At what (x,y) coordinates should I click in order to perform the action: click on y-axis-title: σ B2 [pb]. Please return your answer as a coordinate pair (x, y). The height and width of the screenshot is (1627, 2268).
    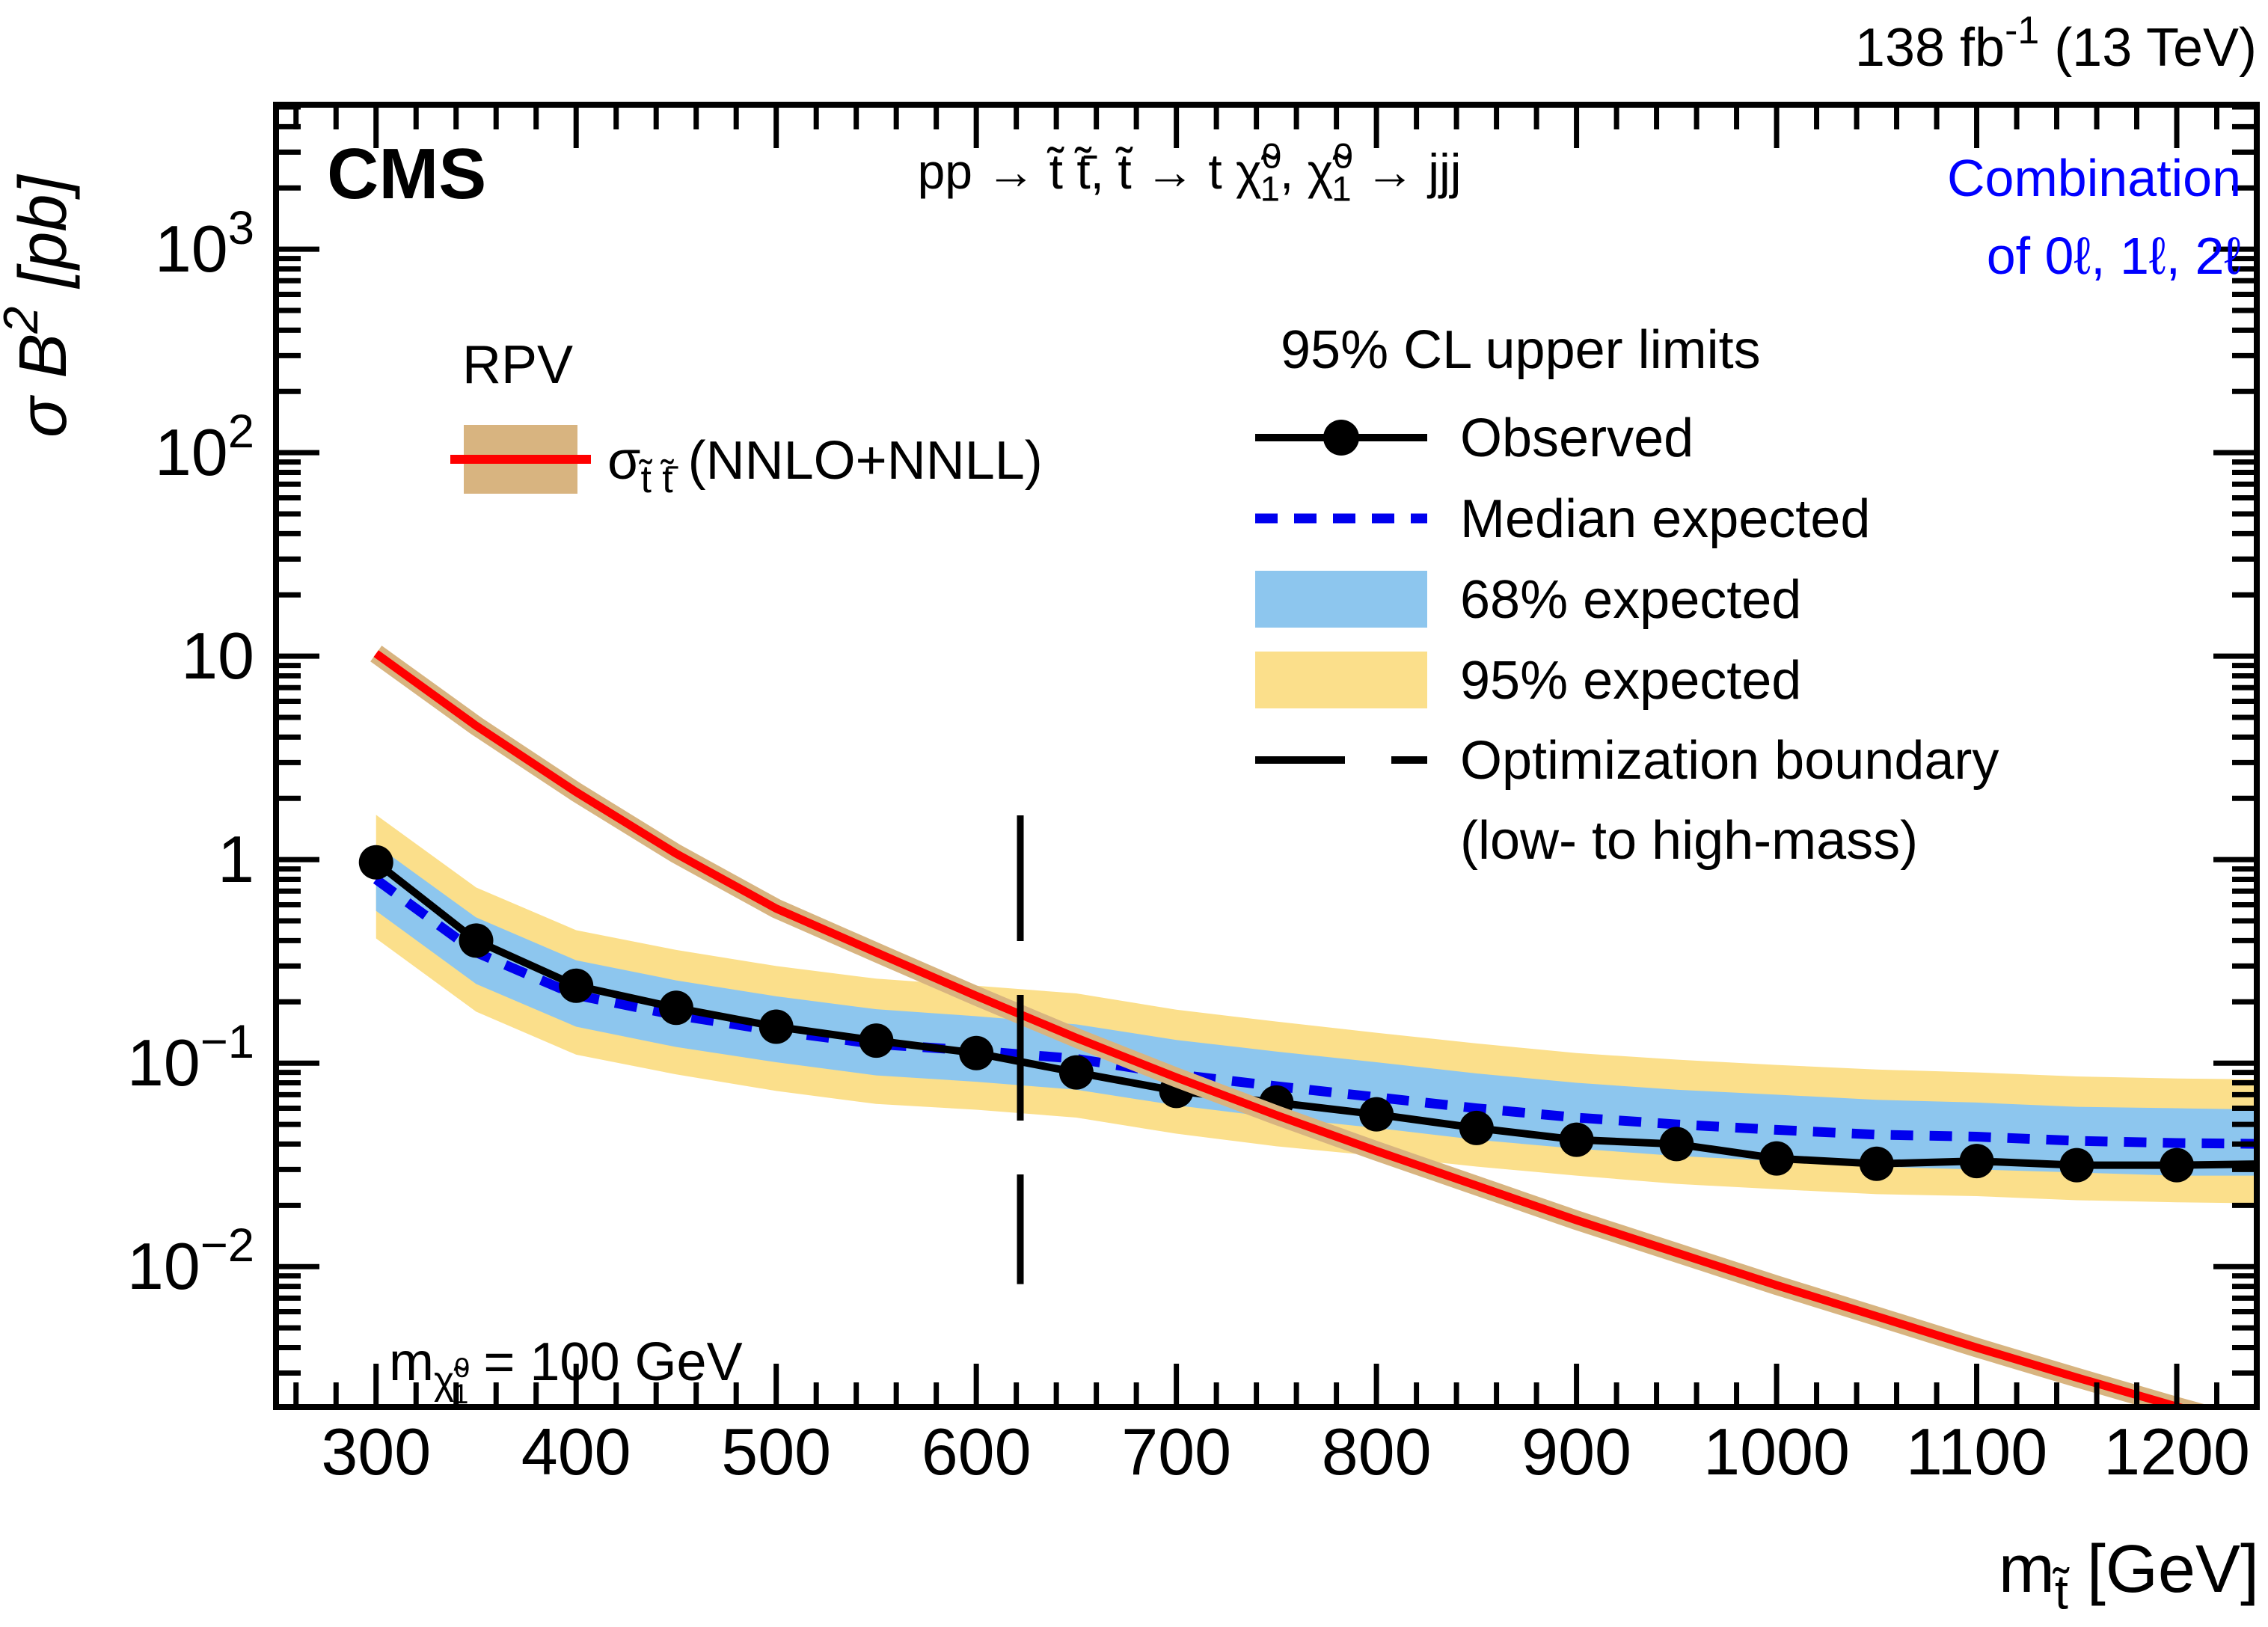
    Looking at the image, I should click on (41, 306).